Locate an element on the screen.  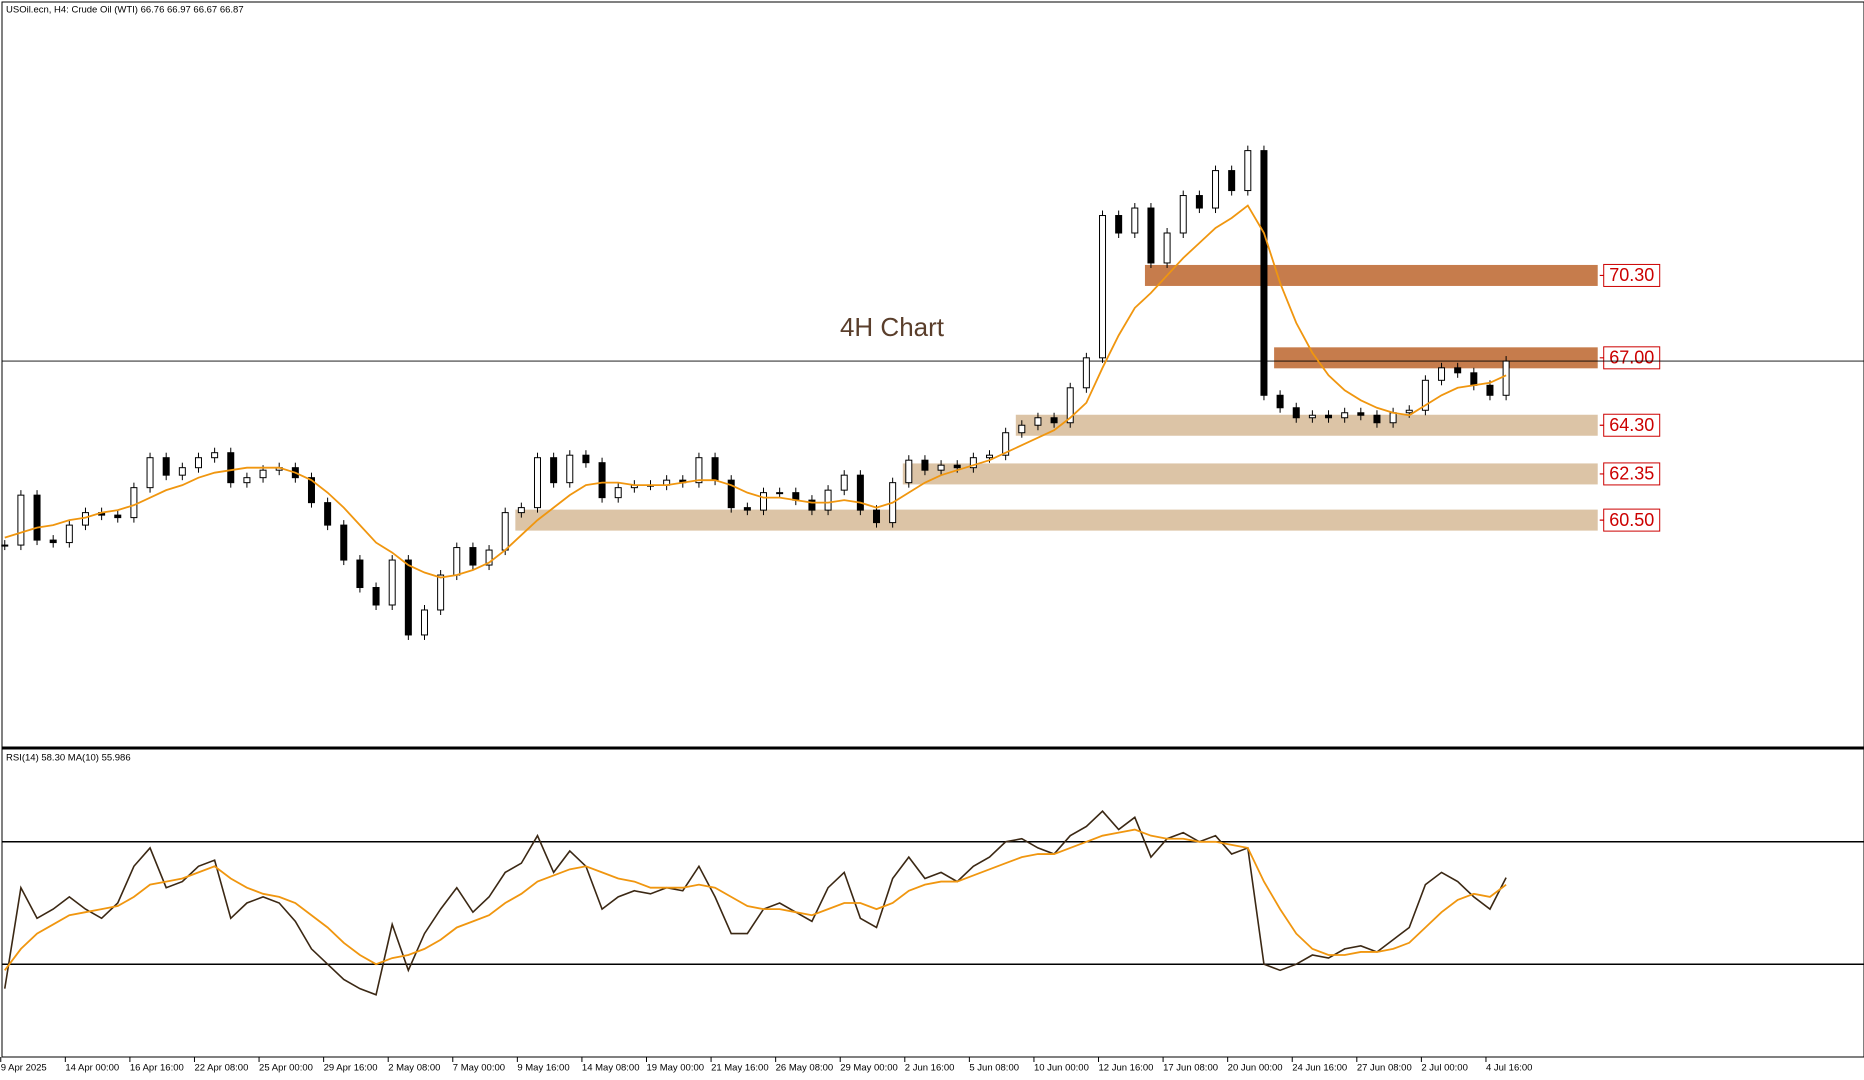
level-label: 60.50 is located at coordinates (1631, 520).